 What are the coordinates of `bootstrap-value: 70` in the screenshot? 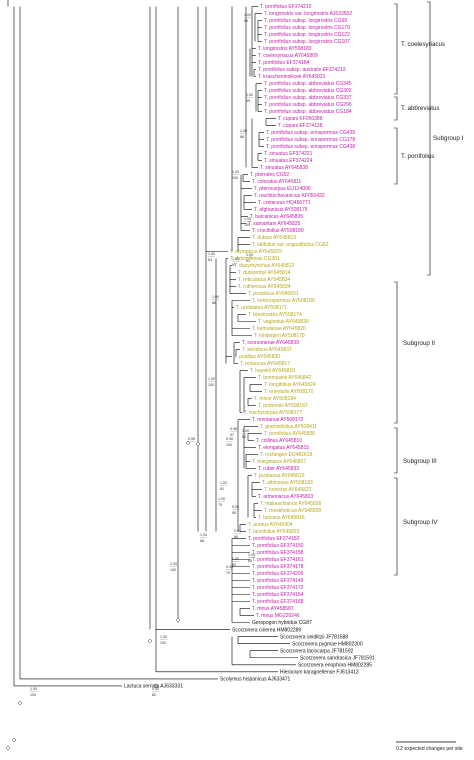 It's located at (228, 573).